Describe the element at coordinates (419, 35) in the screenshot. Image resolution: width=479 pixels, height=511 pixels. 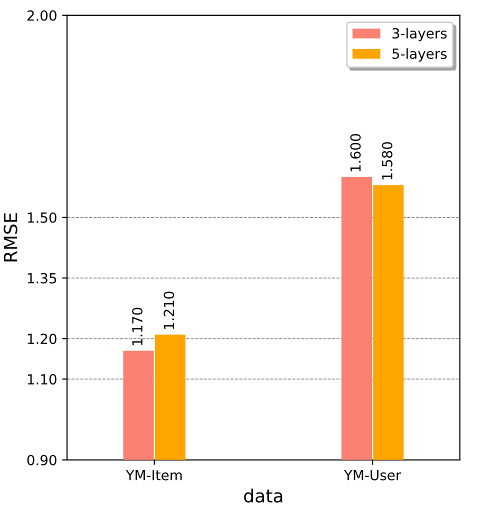
I see `legend-label: 3-layers` at that location.